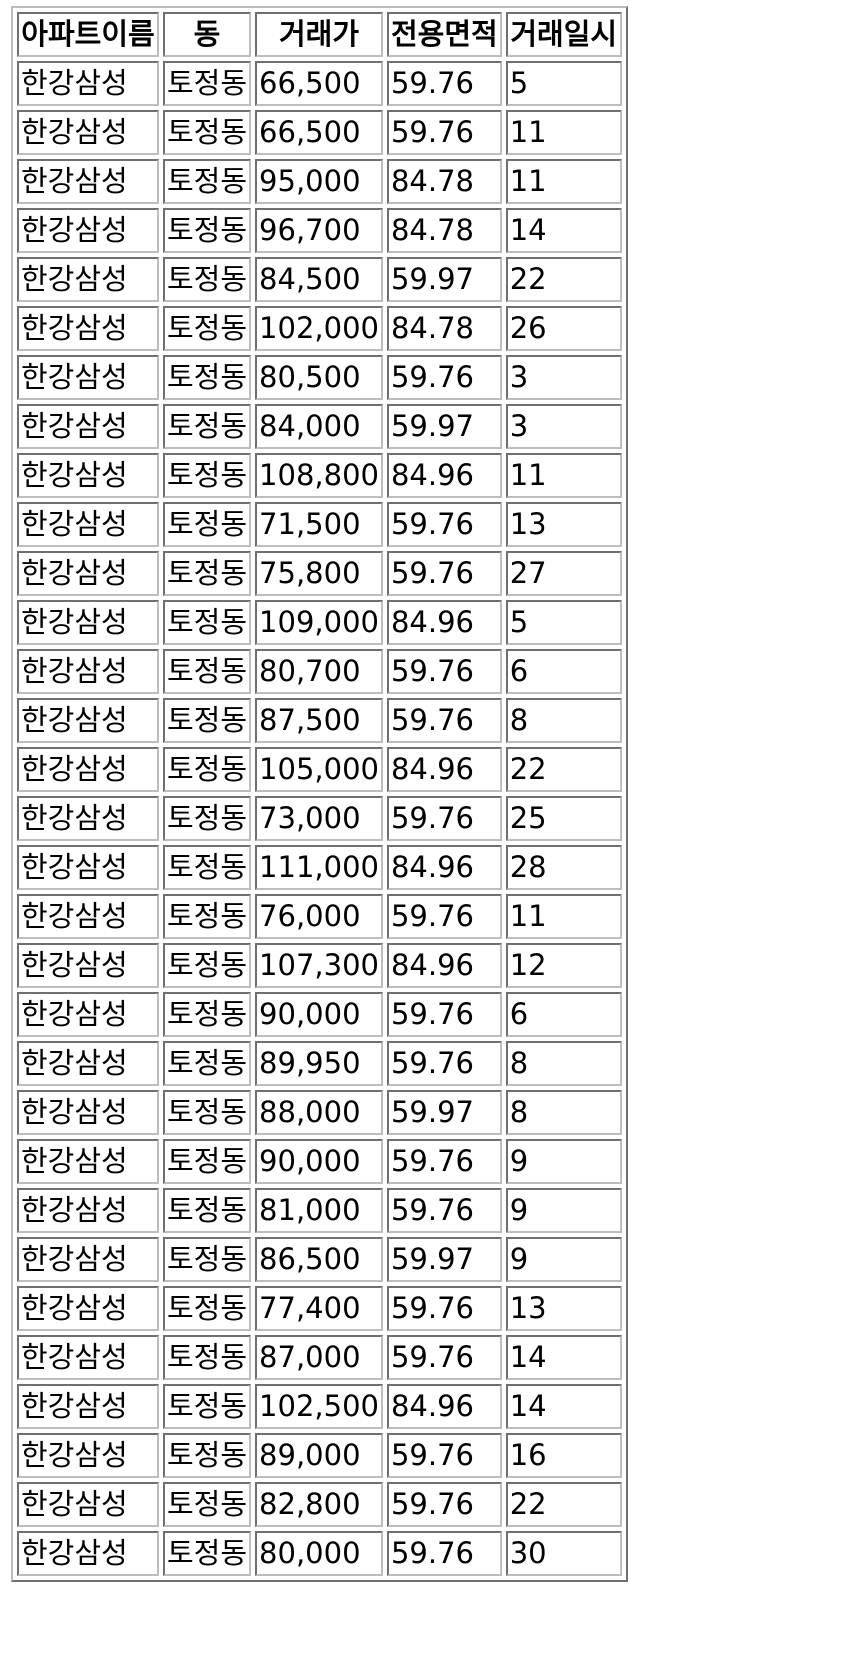 The height and width of the screenshot is (1660, 856). What do you see at coordinates (319, 34) in the screenshot?
I see `table-header: 아파트이름 동 거래가 전용면적 거래일시` at bounding box center [319, 34].